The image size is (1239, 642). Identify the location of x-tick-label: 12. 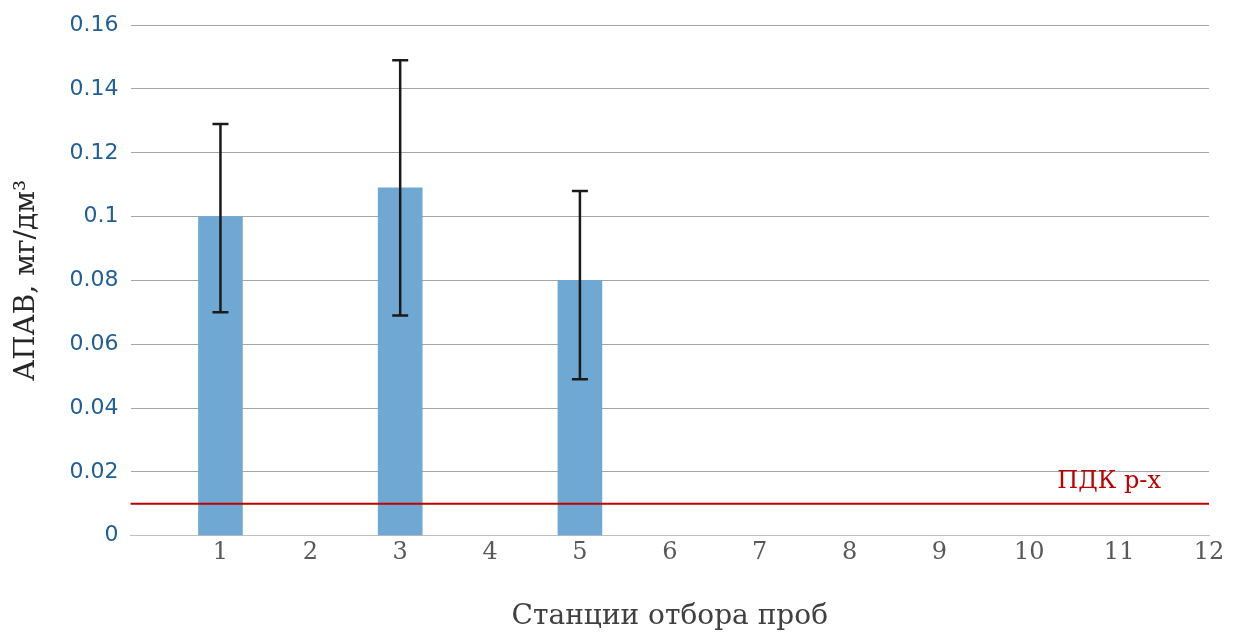
(1209, 551).